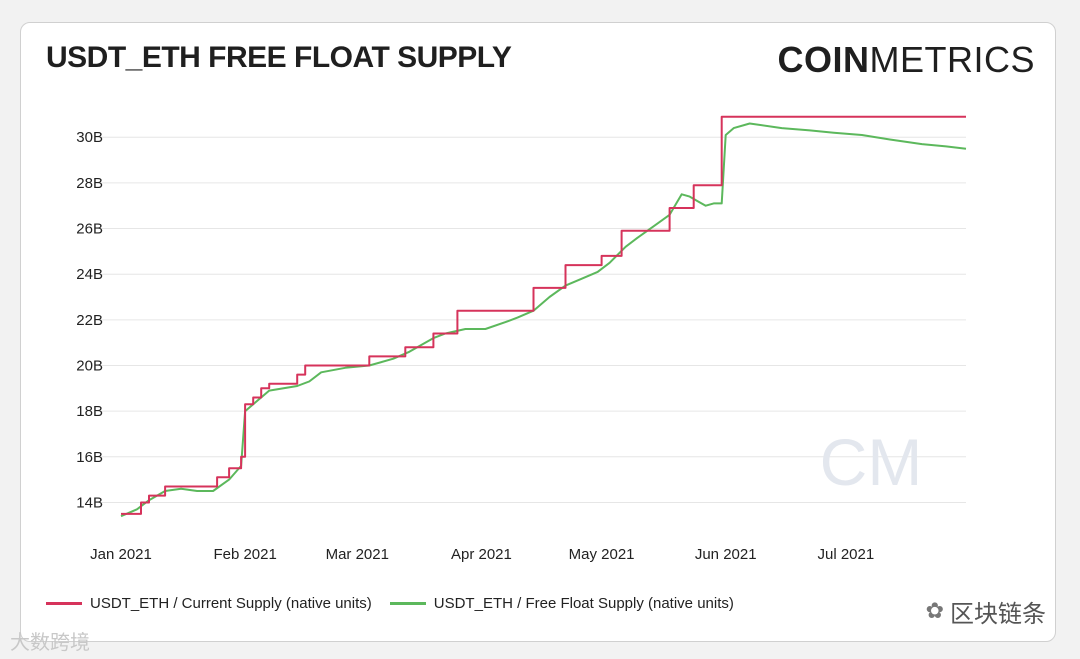  What do you see at coordinates (121, 554) in the screenshot?
I see `x-tick-label: Jan 2021` at bounding box center [121, 554].